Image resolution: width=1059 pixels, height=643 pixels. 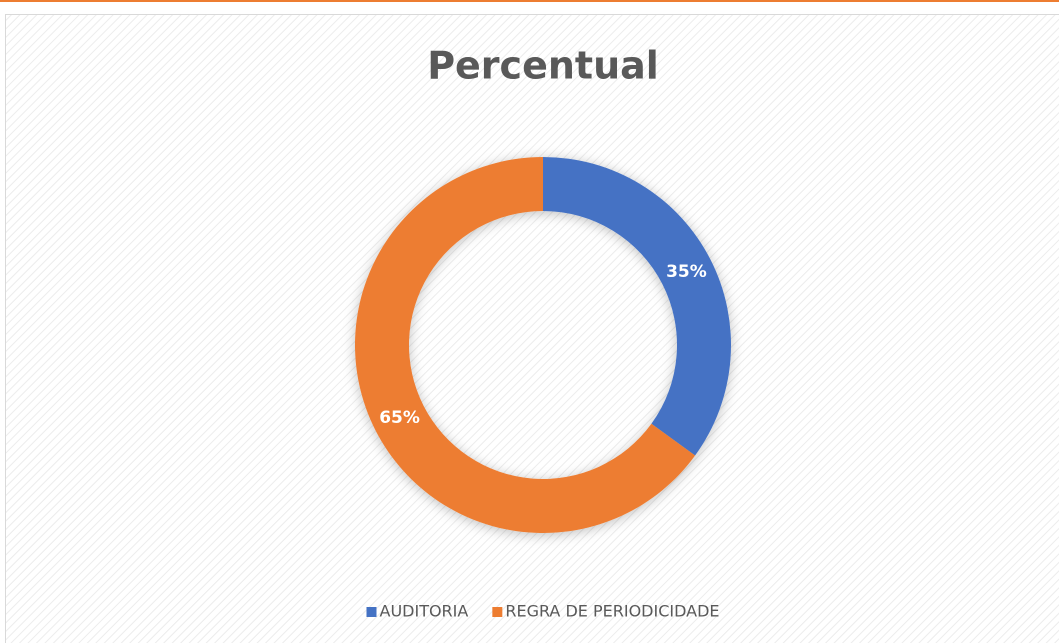 I want to click on data-label: 35%, so click(x=686, y=272).